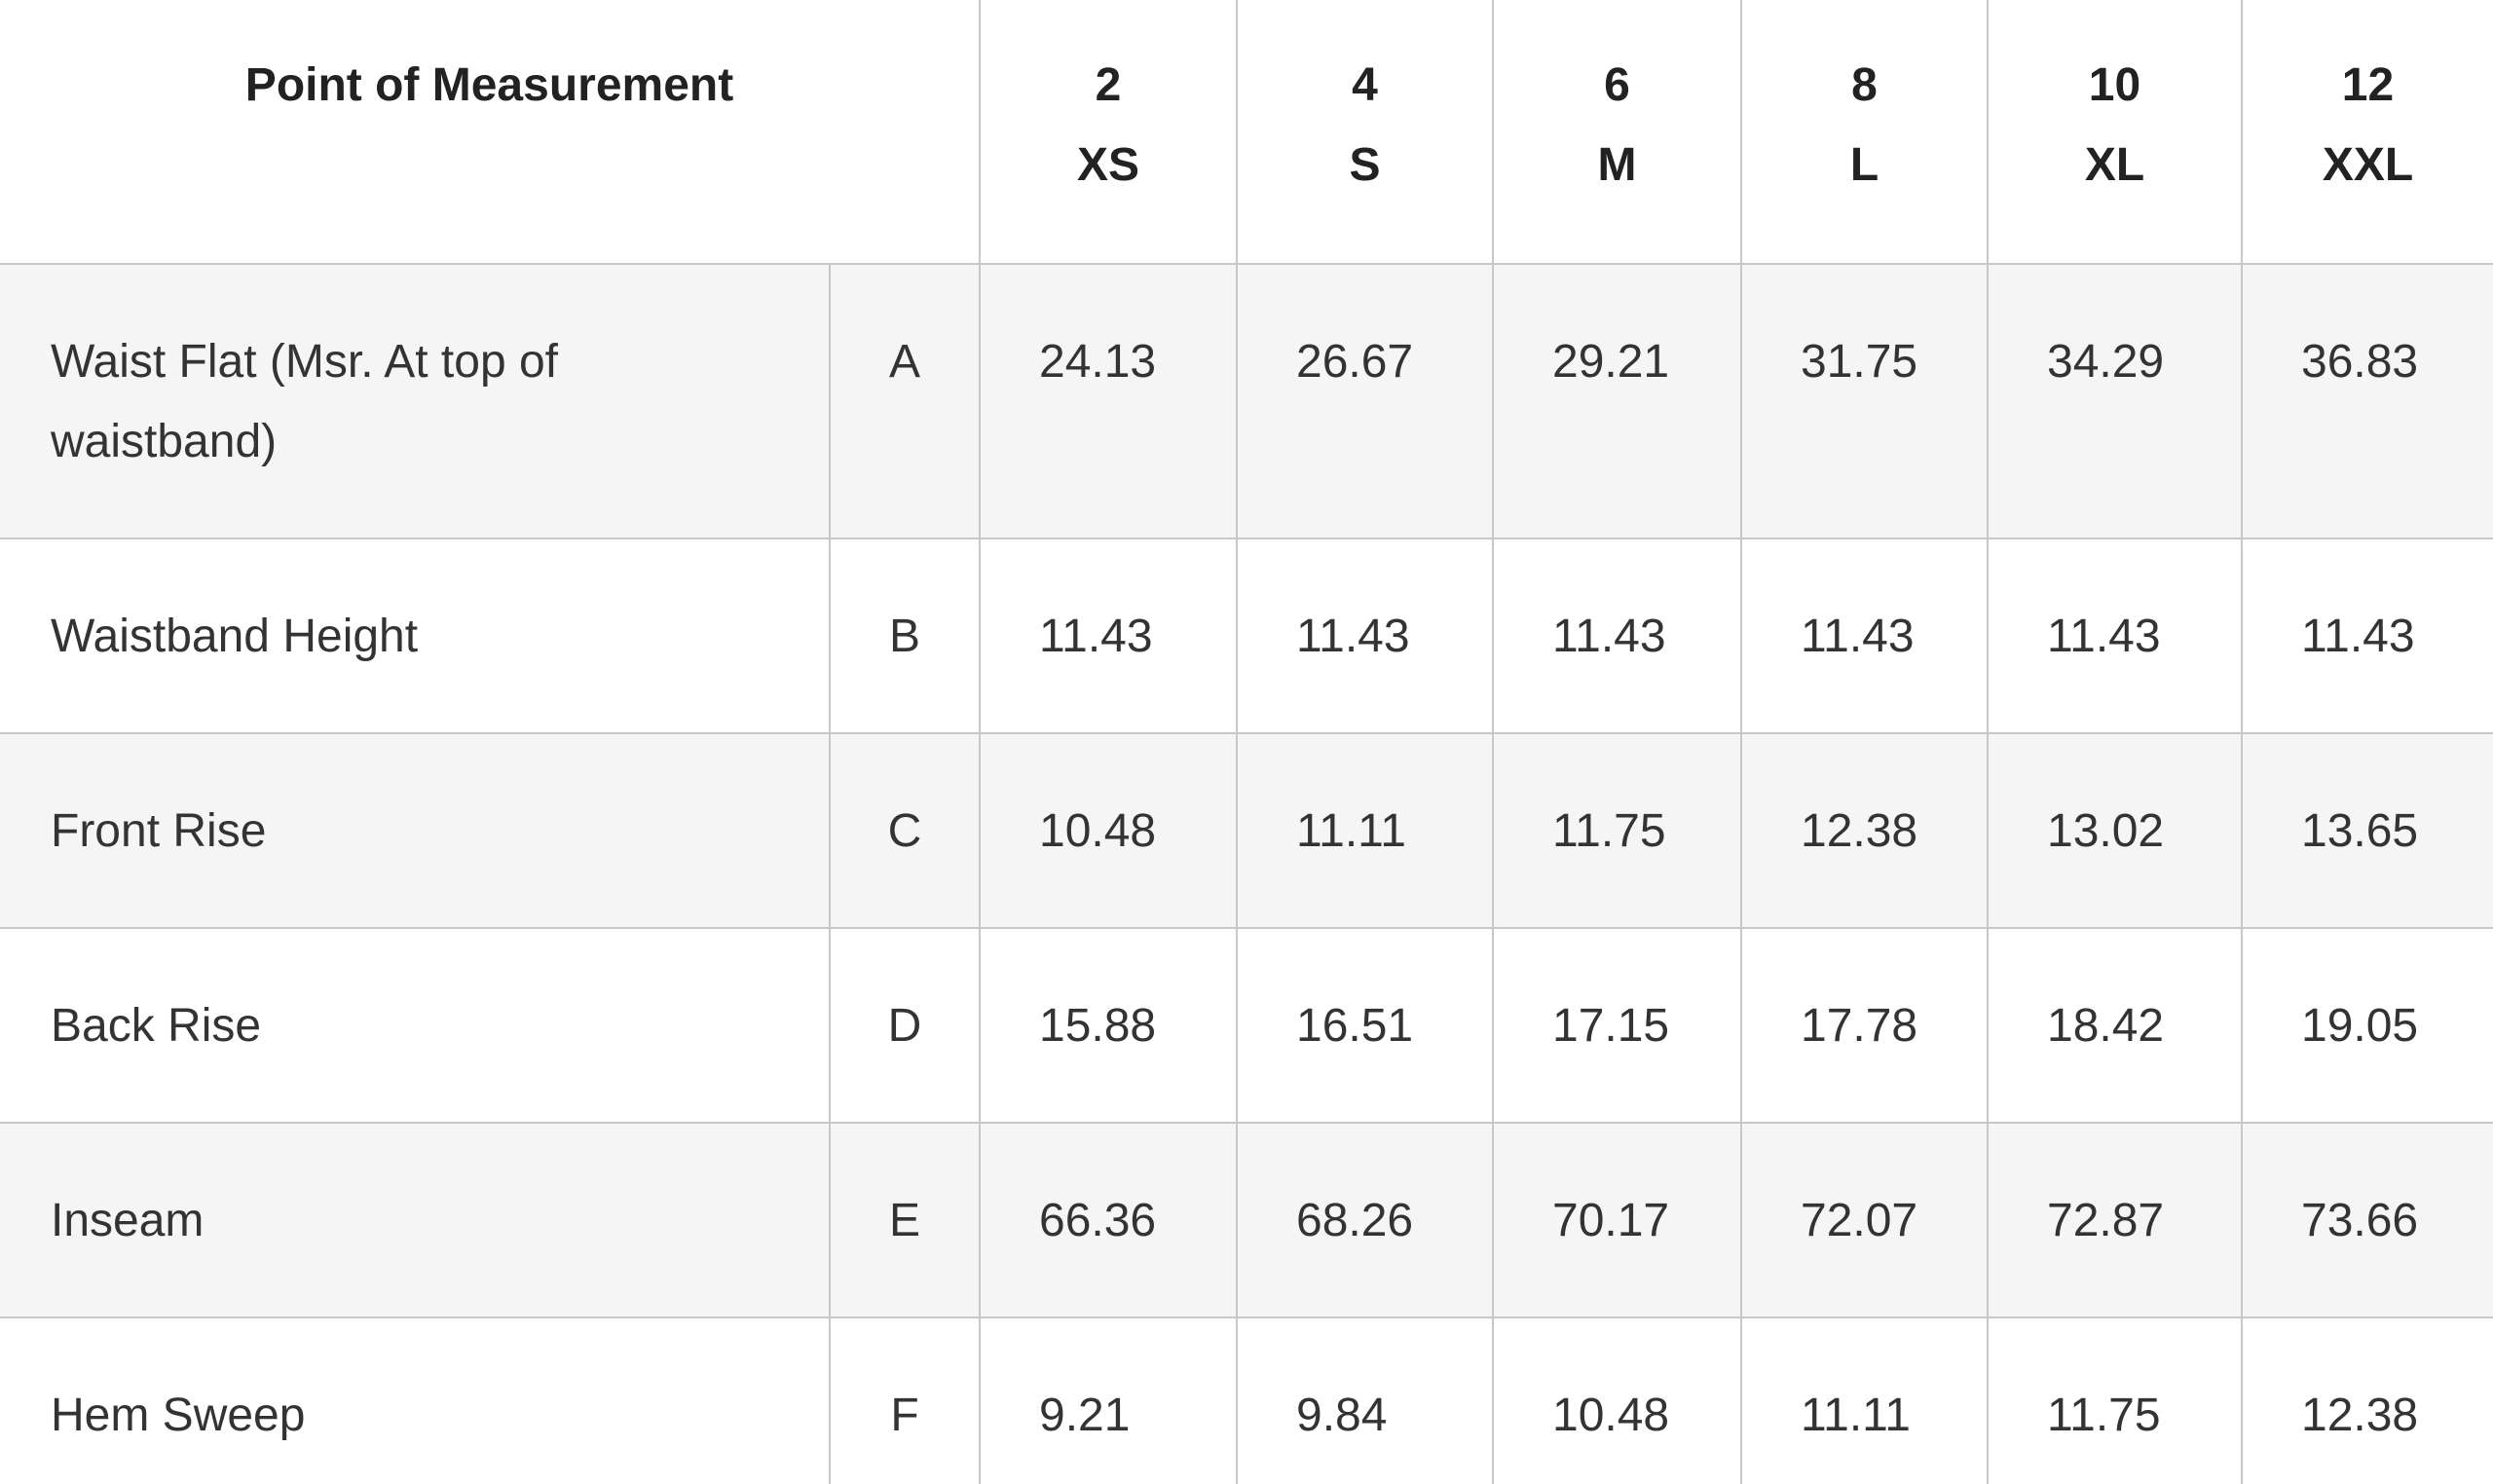 The width and height of the screenshot is (2493, 1484). I want to click on table-row: Hem Sweep F 9.21 9.84 10.48 11.11 11.75 12.38, so click(1247, 1400).